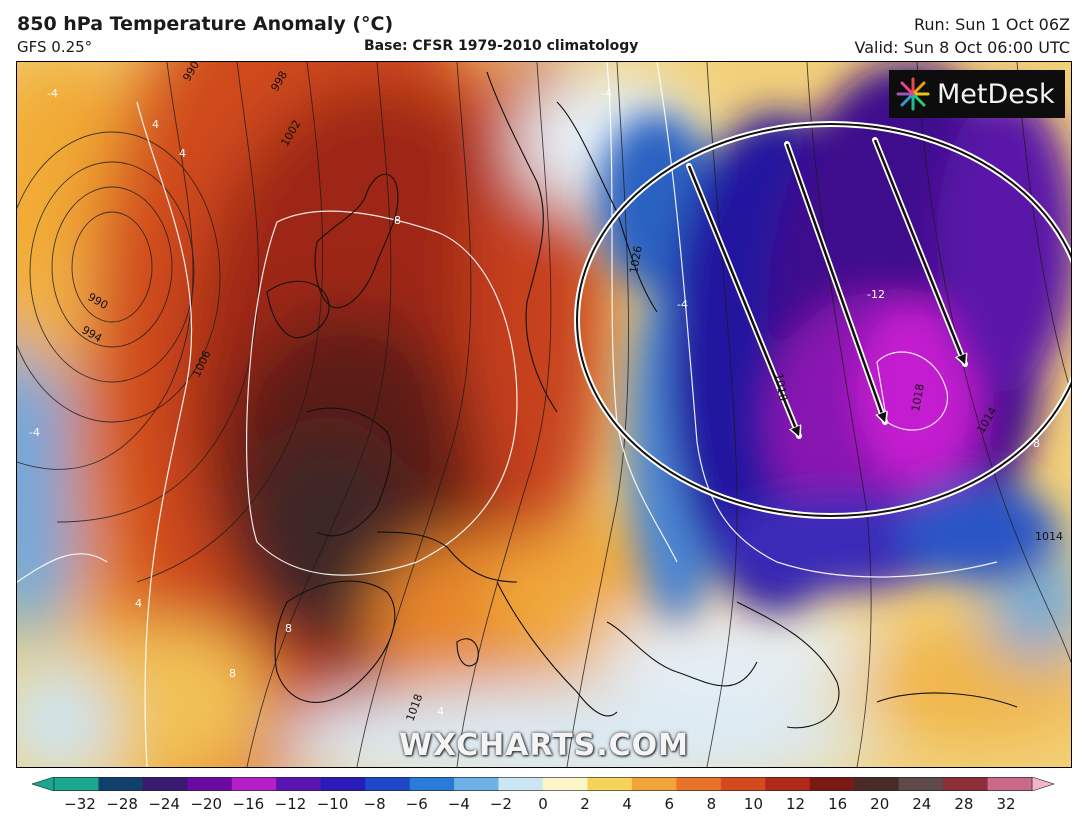 Image resolution: width=1088 pixels, height=833 pixels. What do you see at coordinates (500, 804) in the screenshot?
I see `colorbar-tick-label: −2` at bounding box center [500, 804].